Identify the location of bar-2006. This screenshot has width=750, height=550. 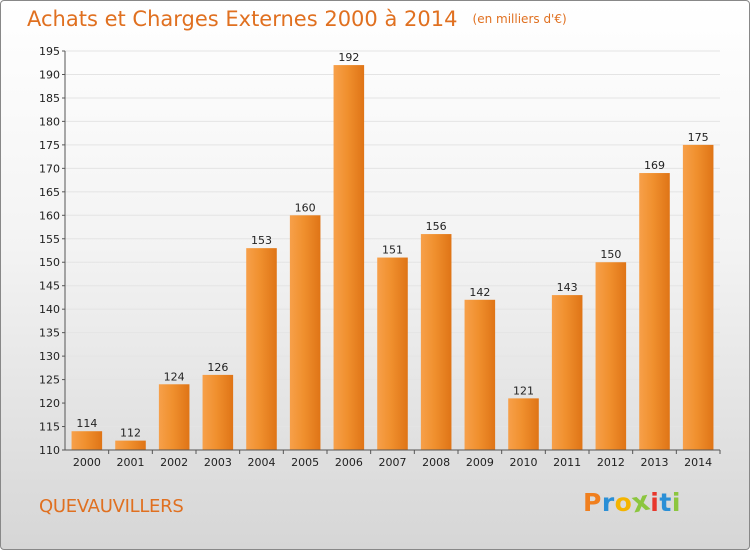
(349, 258).